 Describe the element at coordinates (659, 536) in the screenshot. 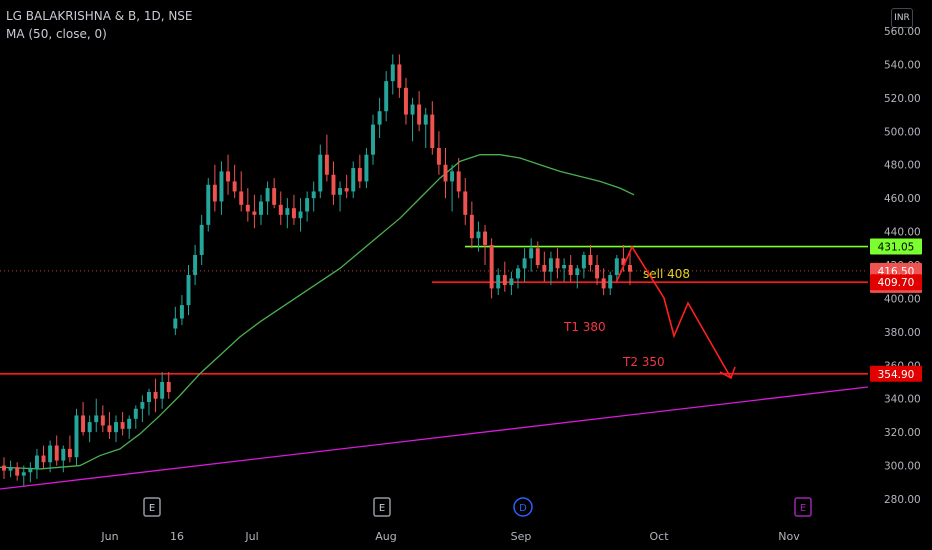

I see `x-tick-label: Oct` at that location.